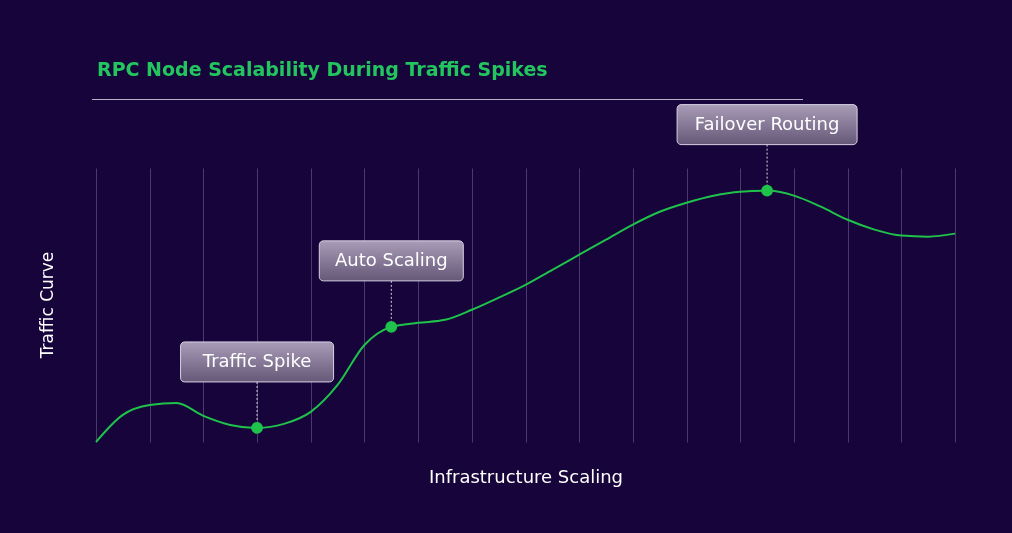  I want to click on annotation: Auto Scaling, so click(391, 259).